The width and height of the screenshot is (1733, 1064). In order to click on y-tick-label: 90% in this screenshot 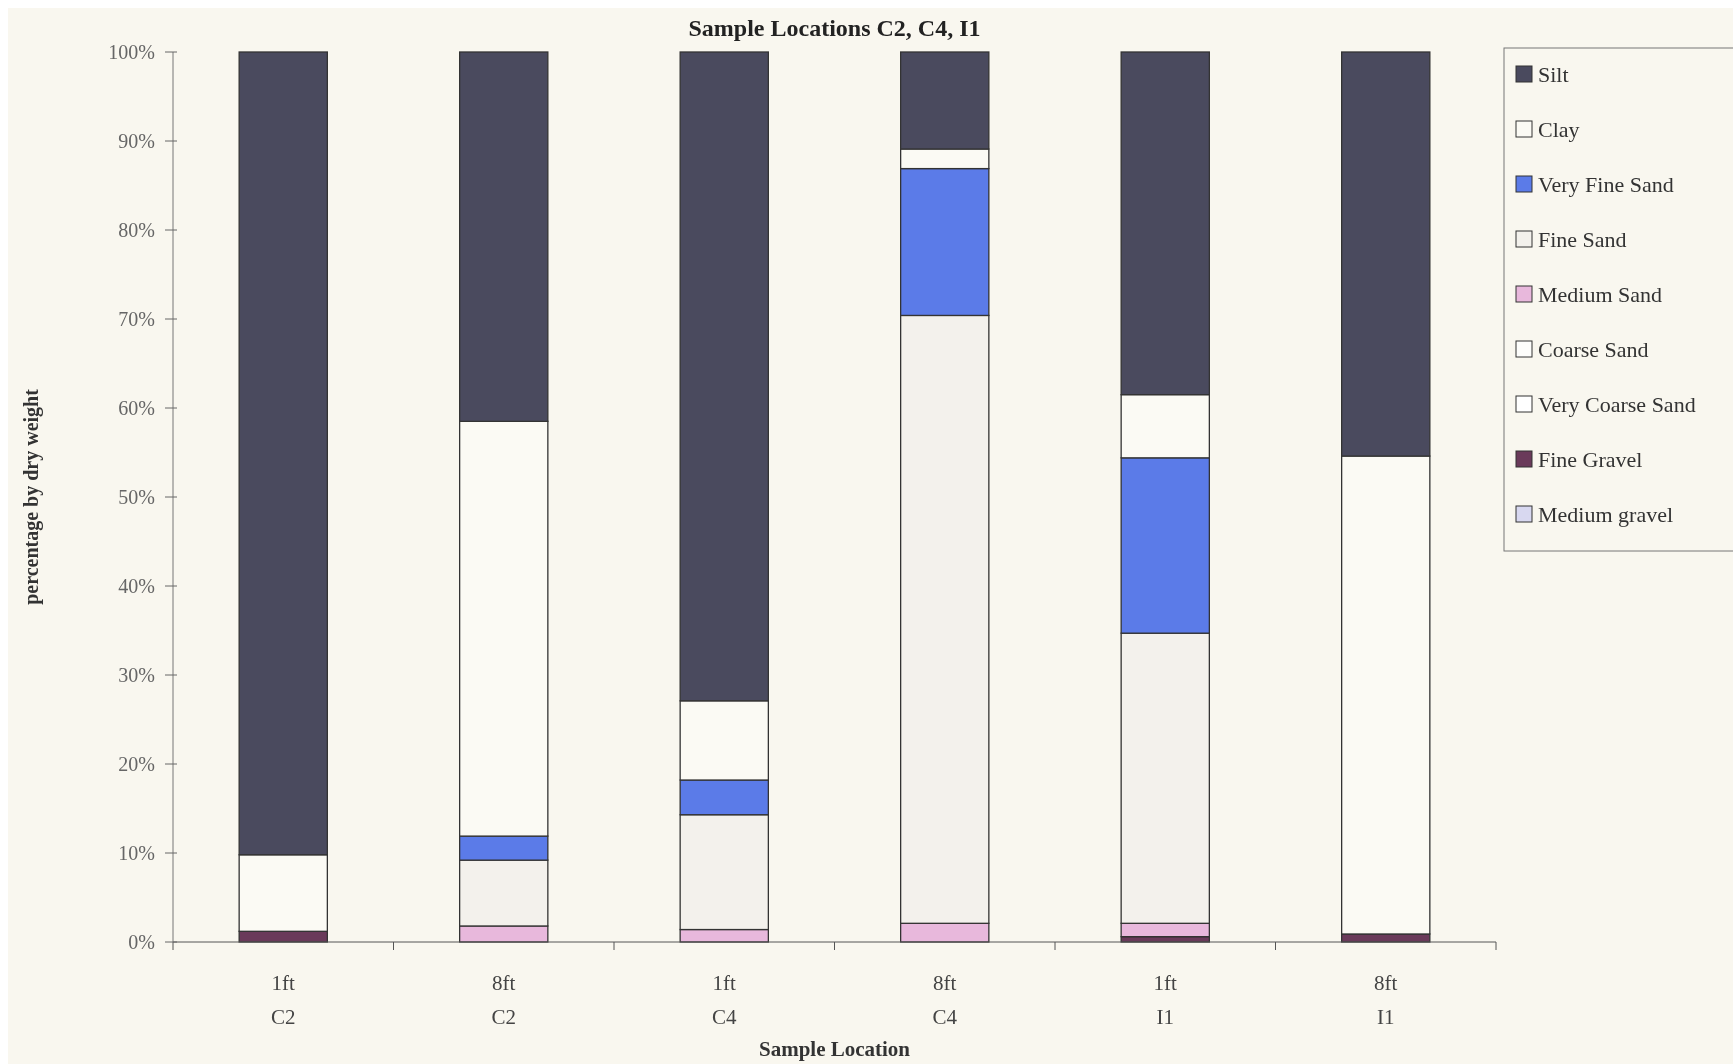, I will do `click(136, 141)`.